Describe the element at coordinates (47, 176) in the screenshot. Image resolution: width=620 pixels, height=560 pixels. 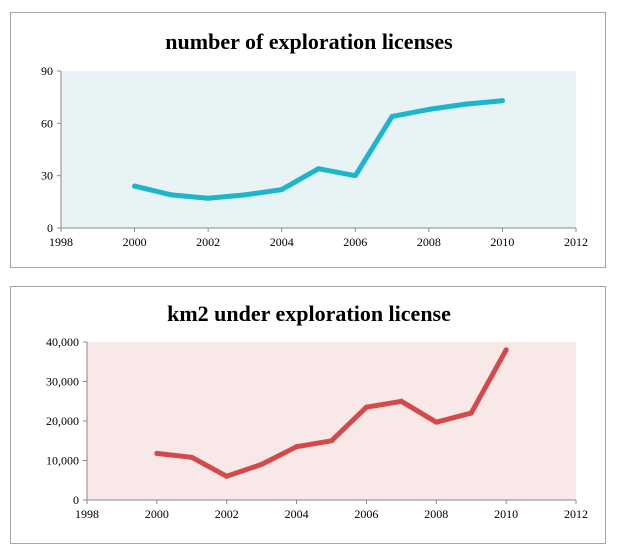
I see `y-tick-label: 30` at that location.